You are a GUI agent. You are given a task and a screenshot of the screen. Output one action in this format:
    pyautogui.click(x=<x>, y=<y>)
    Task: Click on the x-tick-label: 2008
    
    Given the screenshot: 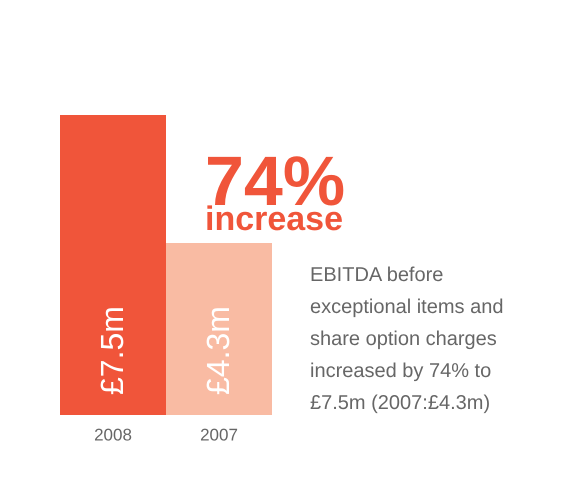 What is the action you would take?
    pyautogui.click(x=113, y=435)
    